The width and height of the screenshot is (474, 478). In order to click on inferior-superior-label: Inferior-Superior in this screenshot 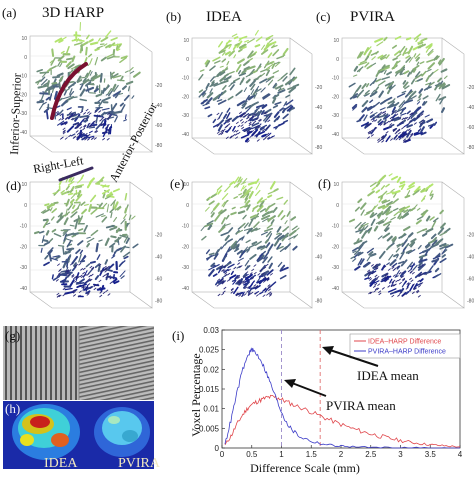, I will do `click(15, 114)`.